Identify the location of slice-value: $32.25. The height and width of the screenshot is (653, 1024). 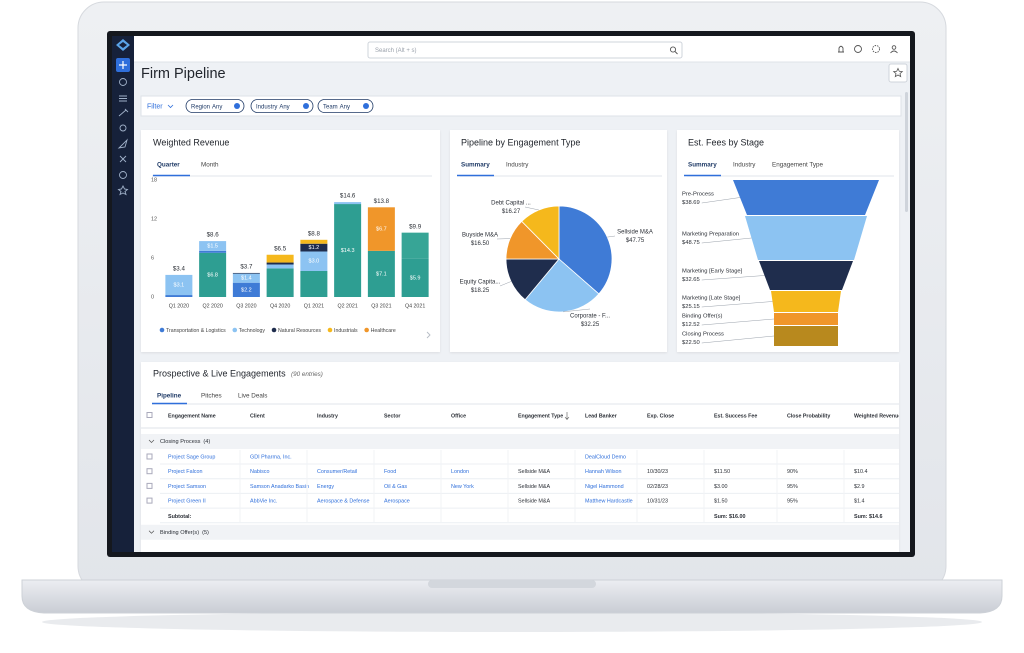
(590, 325).